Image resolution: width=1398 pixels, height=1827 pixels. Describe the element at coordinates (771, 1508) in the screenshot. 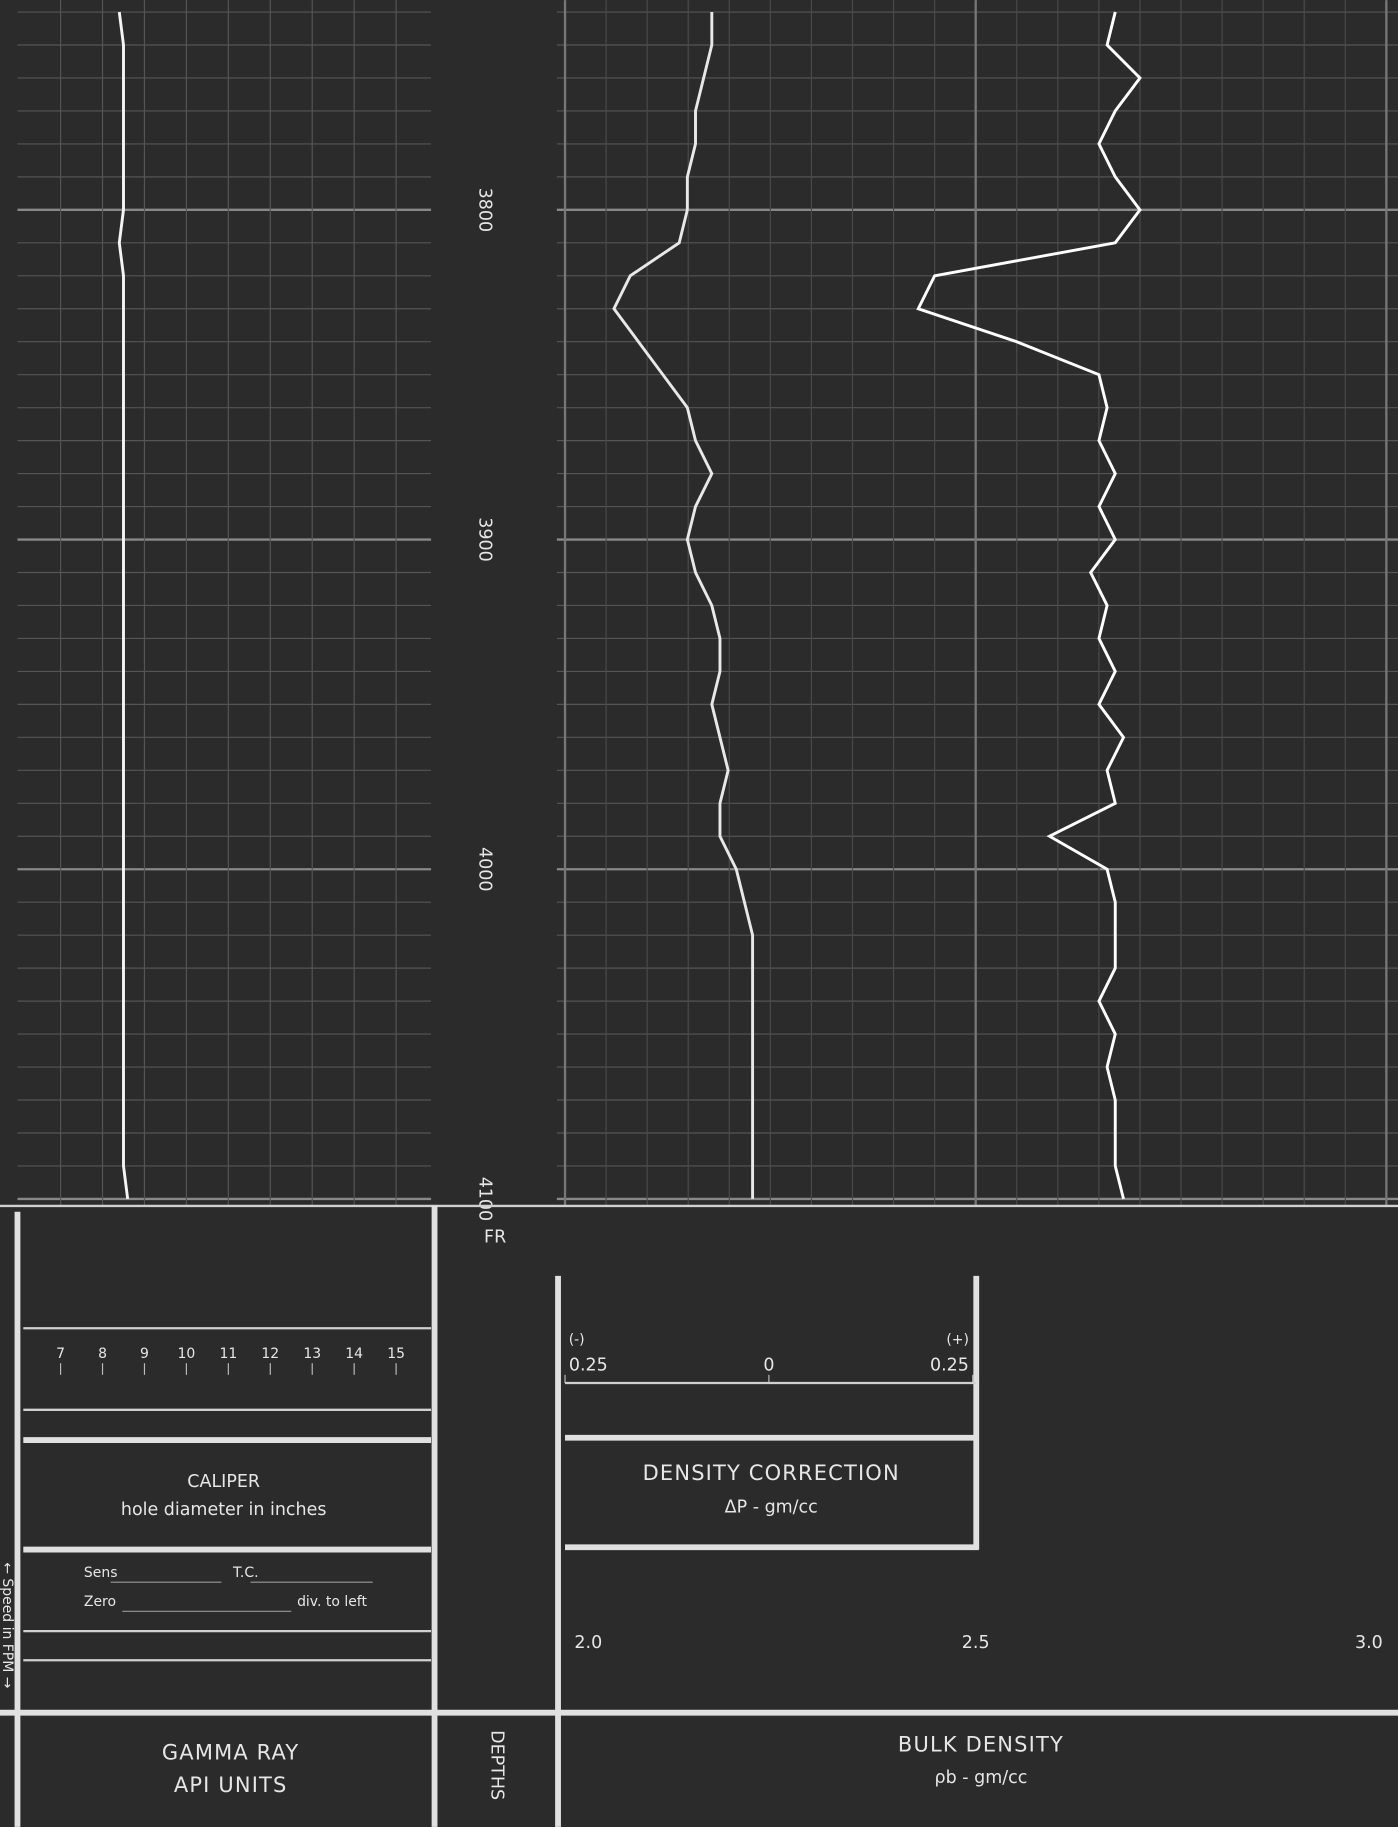

I see `density-correction-subtitle: ΔP - gm/cc` at that location.